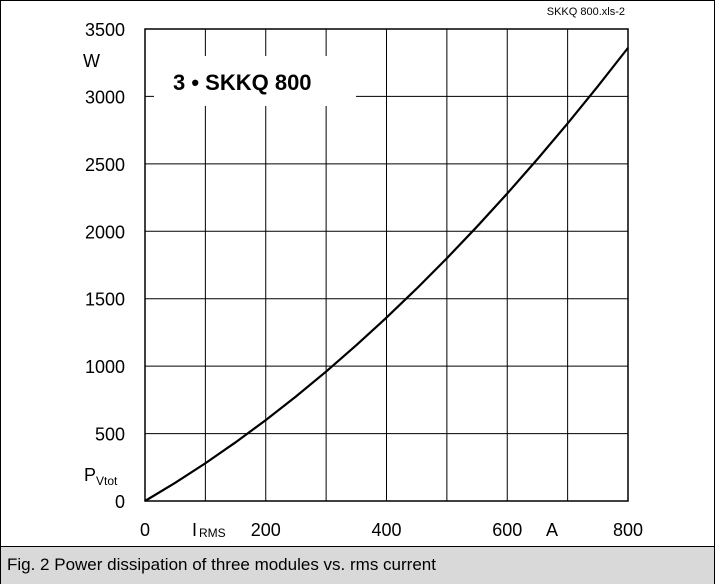 The height and width of the screenshot is (584, 715). Describe the element at coordinates (266, 530) in the screenshot. I see `x-tick-label: 200` at that location.